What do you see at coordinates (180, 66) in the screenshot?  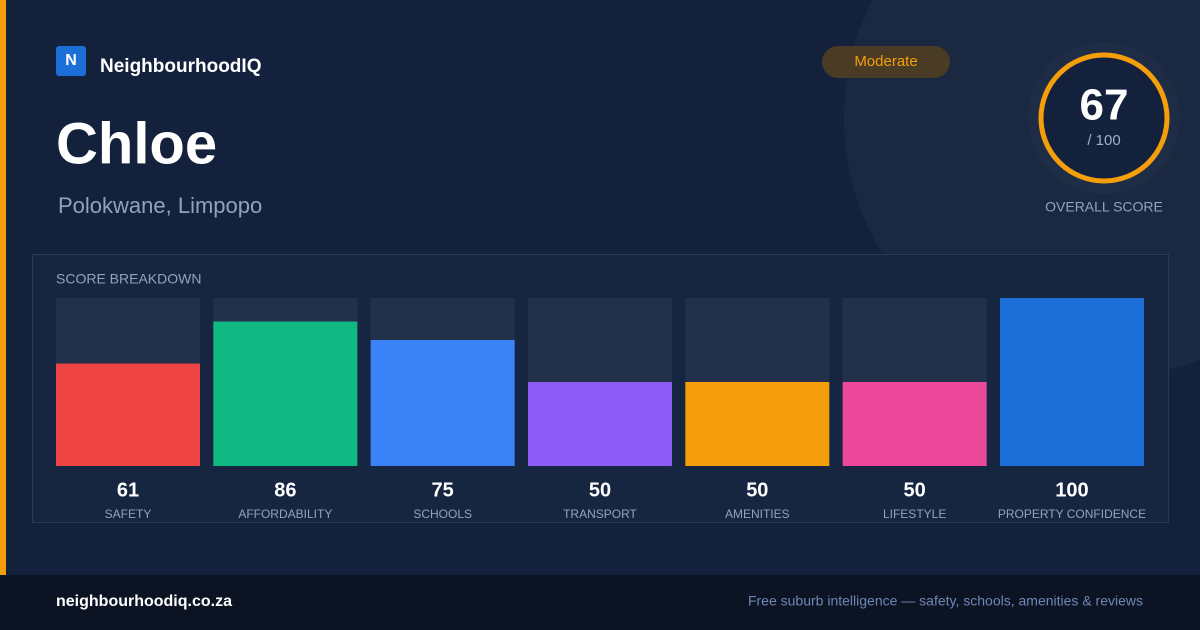 I see `brand-name: NeighbourhoodIQ` at bounding box center [180, 66].